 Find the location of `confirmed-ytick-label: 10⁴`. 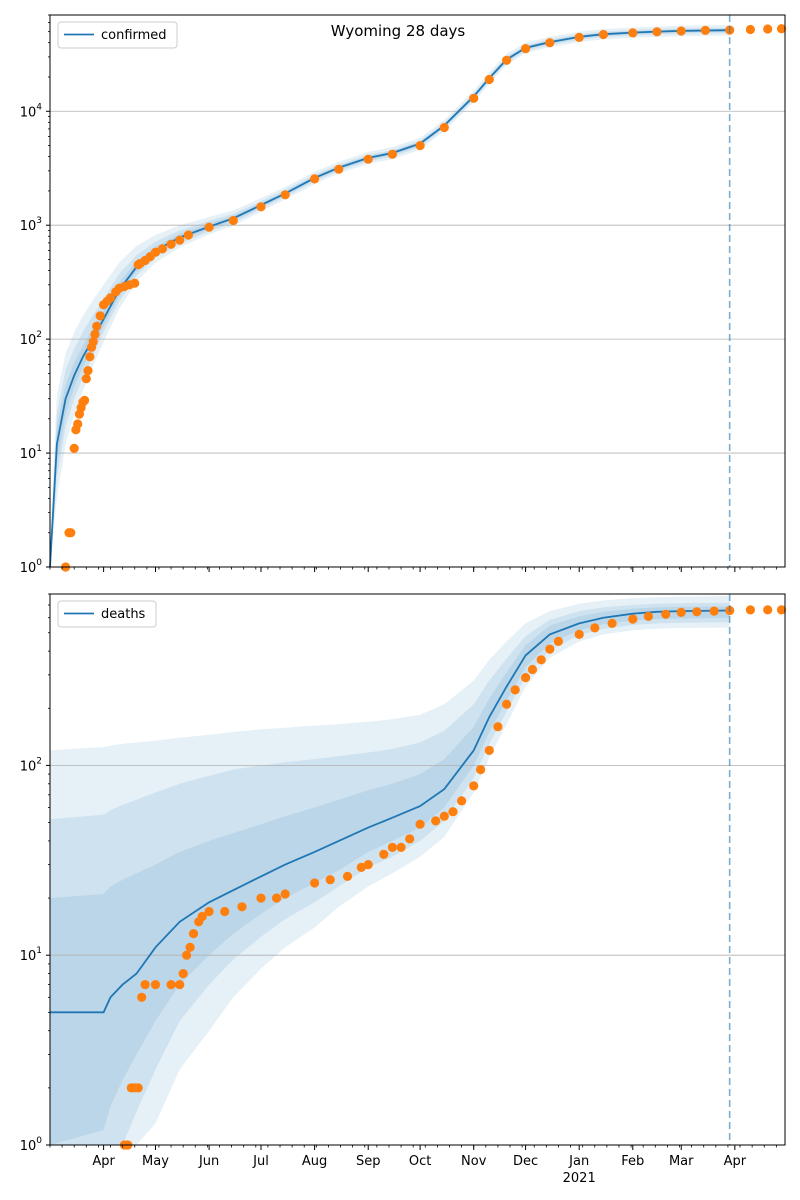

confirmed-ytick-label: 10⁴ is located at coordinates (31, 111).